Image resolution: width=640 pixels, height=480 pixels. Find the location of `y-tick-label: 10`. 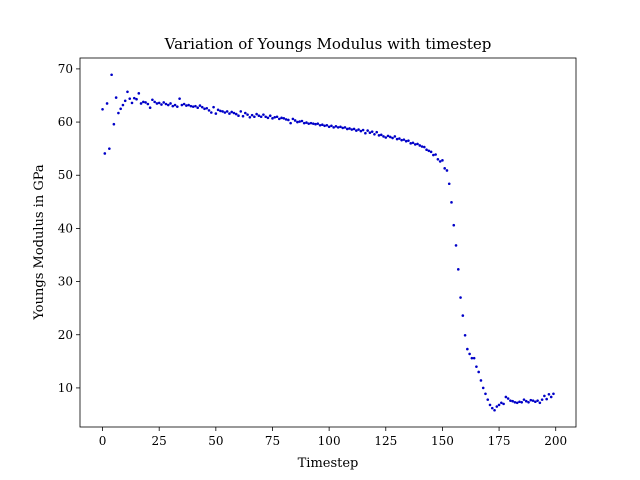

y-tick-label: 10 is located at coordinates (65, 388).